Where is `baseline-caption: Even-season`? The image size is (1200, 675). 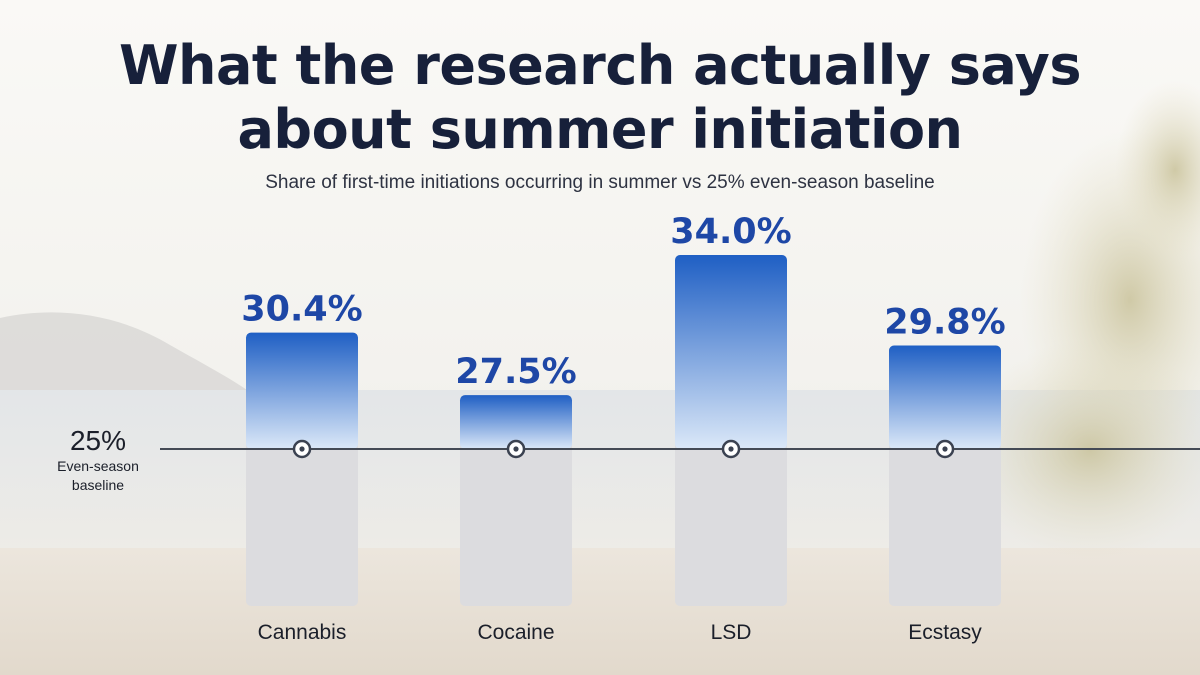
baseline-caption: Even-season is located at coordinates (98, 466).